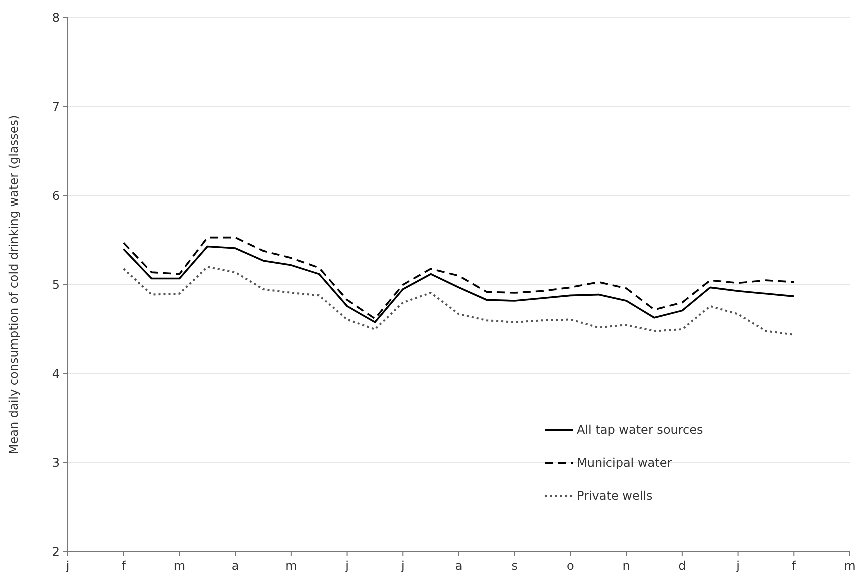 The image size is (864, 576). What do you see at coordinates (640, 430) in the screenshot?
I see `legend-label: All tap water sources` at bounding box center [640, 430].